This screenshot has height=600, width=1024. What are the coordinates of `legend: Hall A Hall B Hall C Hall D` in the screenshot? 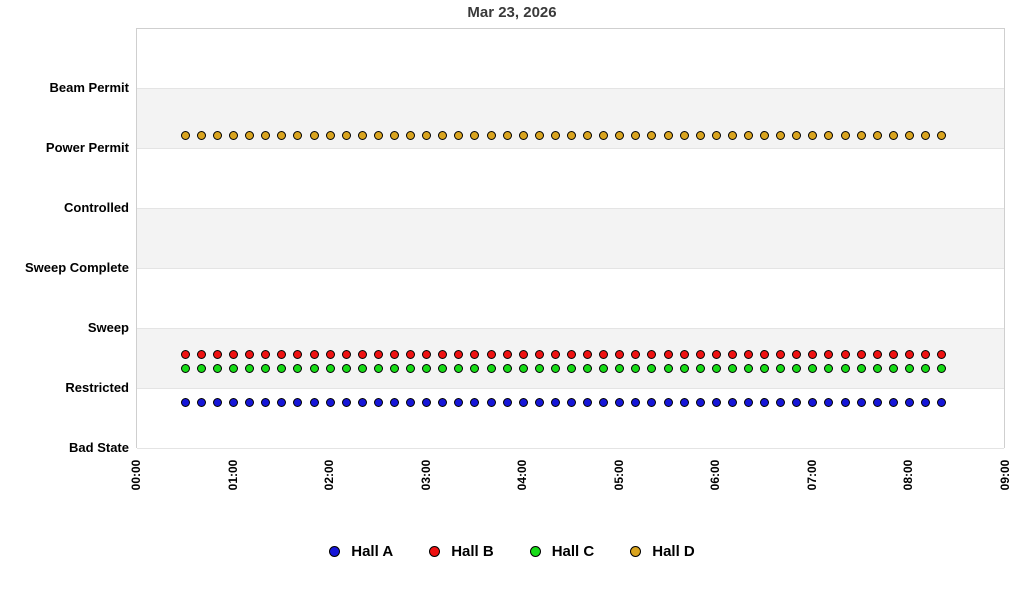 It's located at (512, 551).